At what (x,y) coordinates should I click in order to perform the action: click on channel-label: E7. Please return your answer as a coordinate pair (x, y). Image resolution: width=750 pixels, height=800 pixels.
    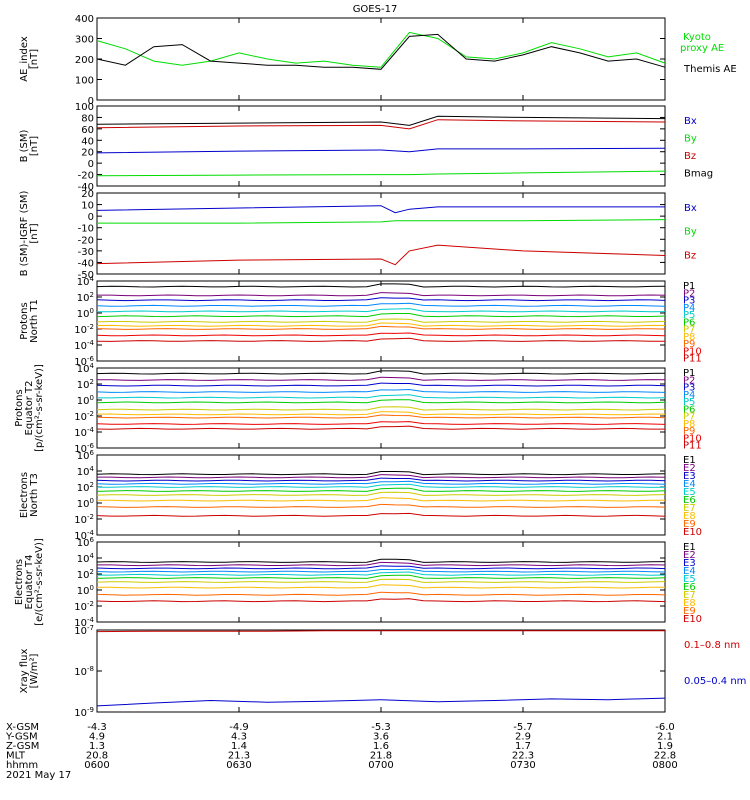
    Looking at the image, I should click on (689, 508).